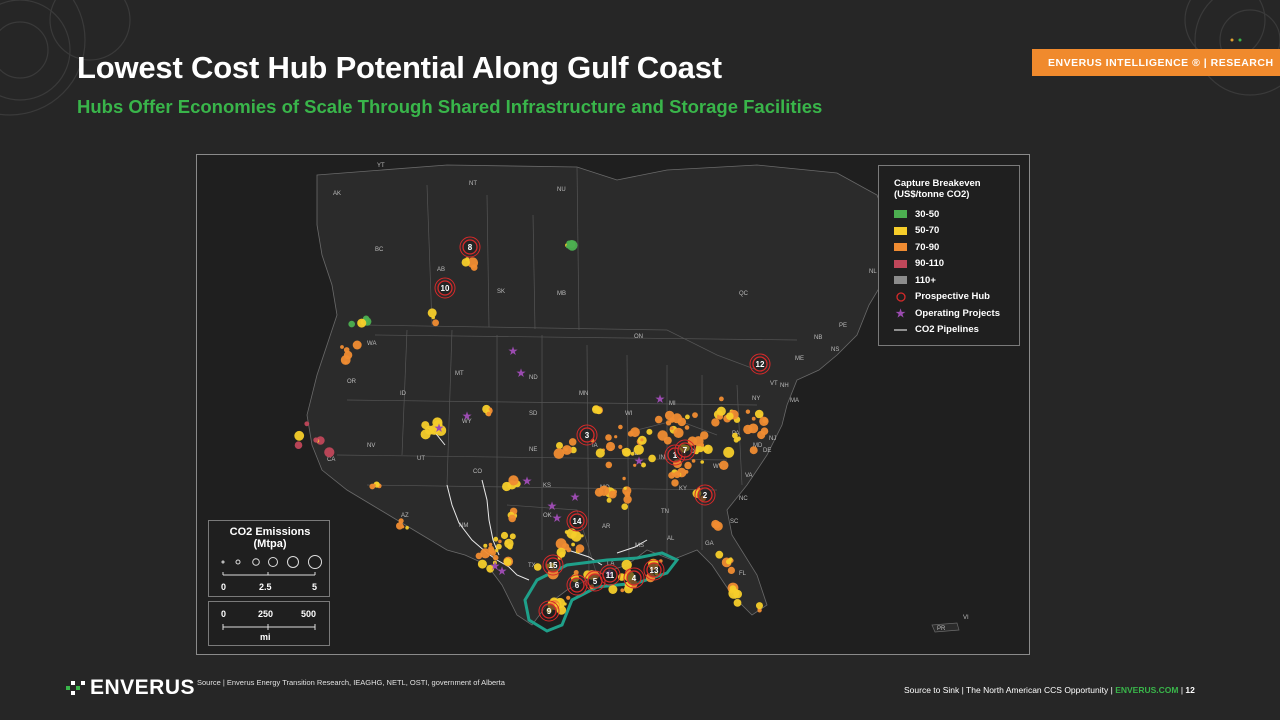 Image resolution: width=1280 pixels, height=720 pixels. Describe the element at coordinates (743, 499) in the screenshot. I see `region-label: NC` at that location.